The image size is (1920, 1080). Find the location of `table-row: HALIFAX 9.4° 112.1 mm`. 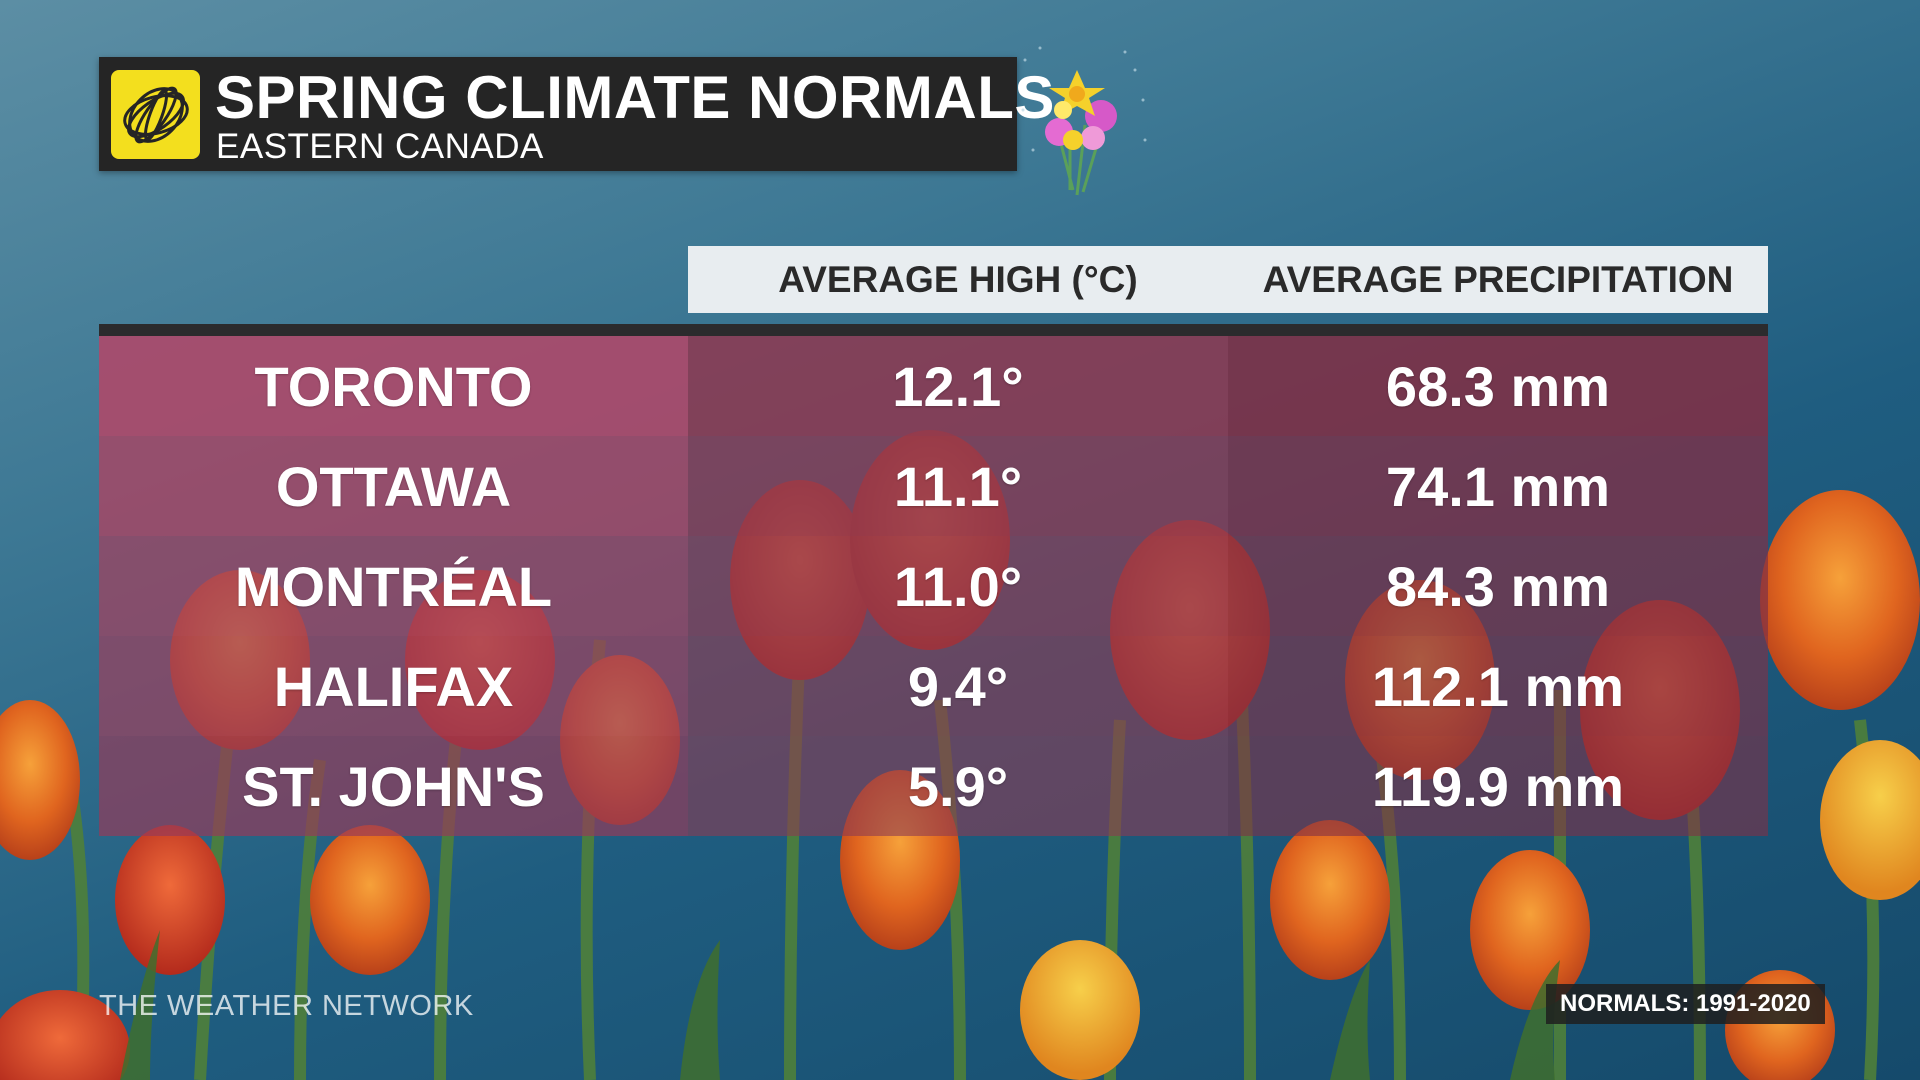

table-row: HALIFAX 9.4° 112.1 mm is located at coordinates (933, 686).